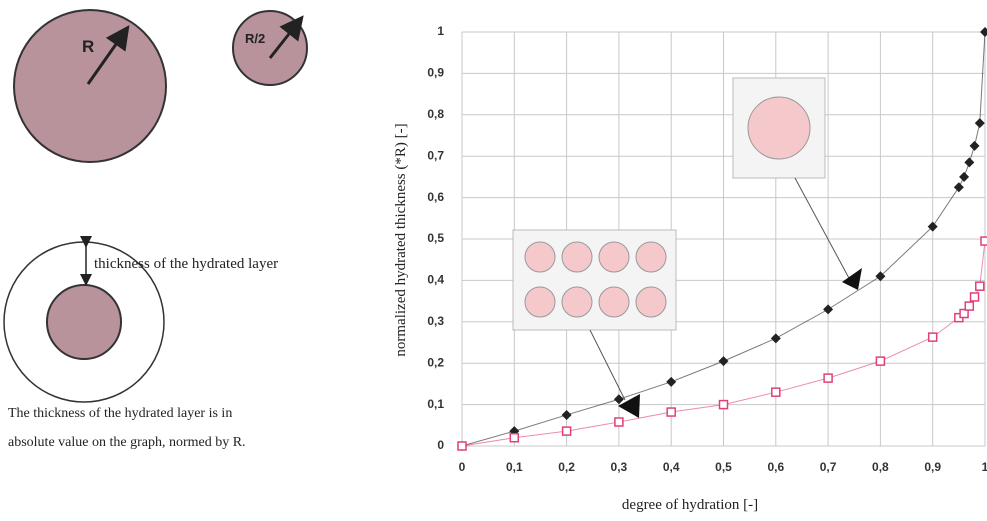 This screenshot has width=987, height=521. I want to click on x-tick-label: 0, so click(462, 467).